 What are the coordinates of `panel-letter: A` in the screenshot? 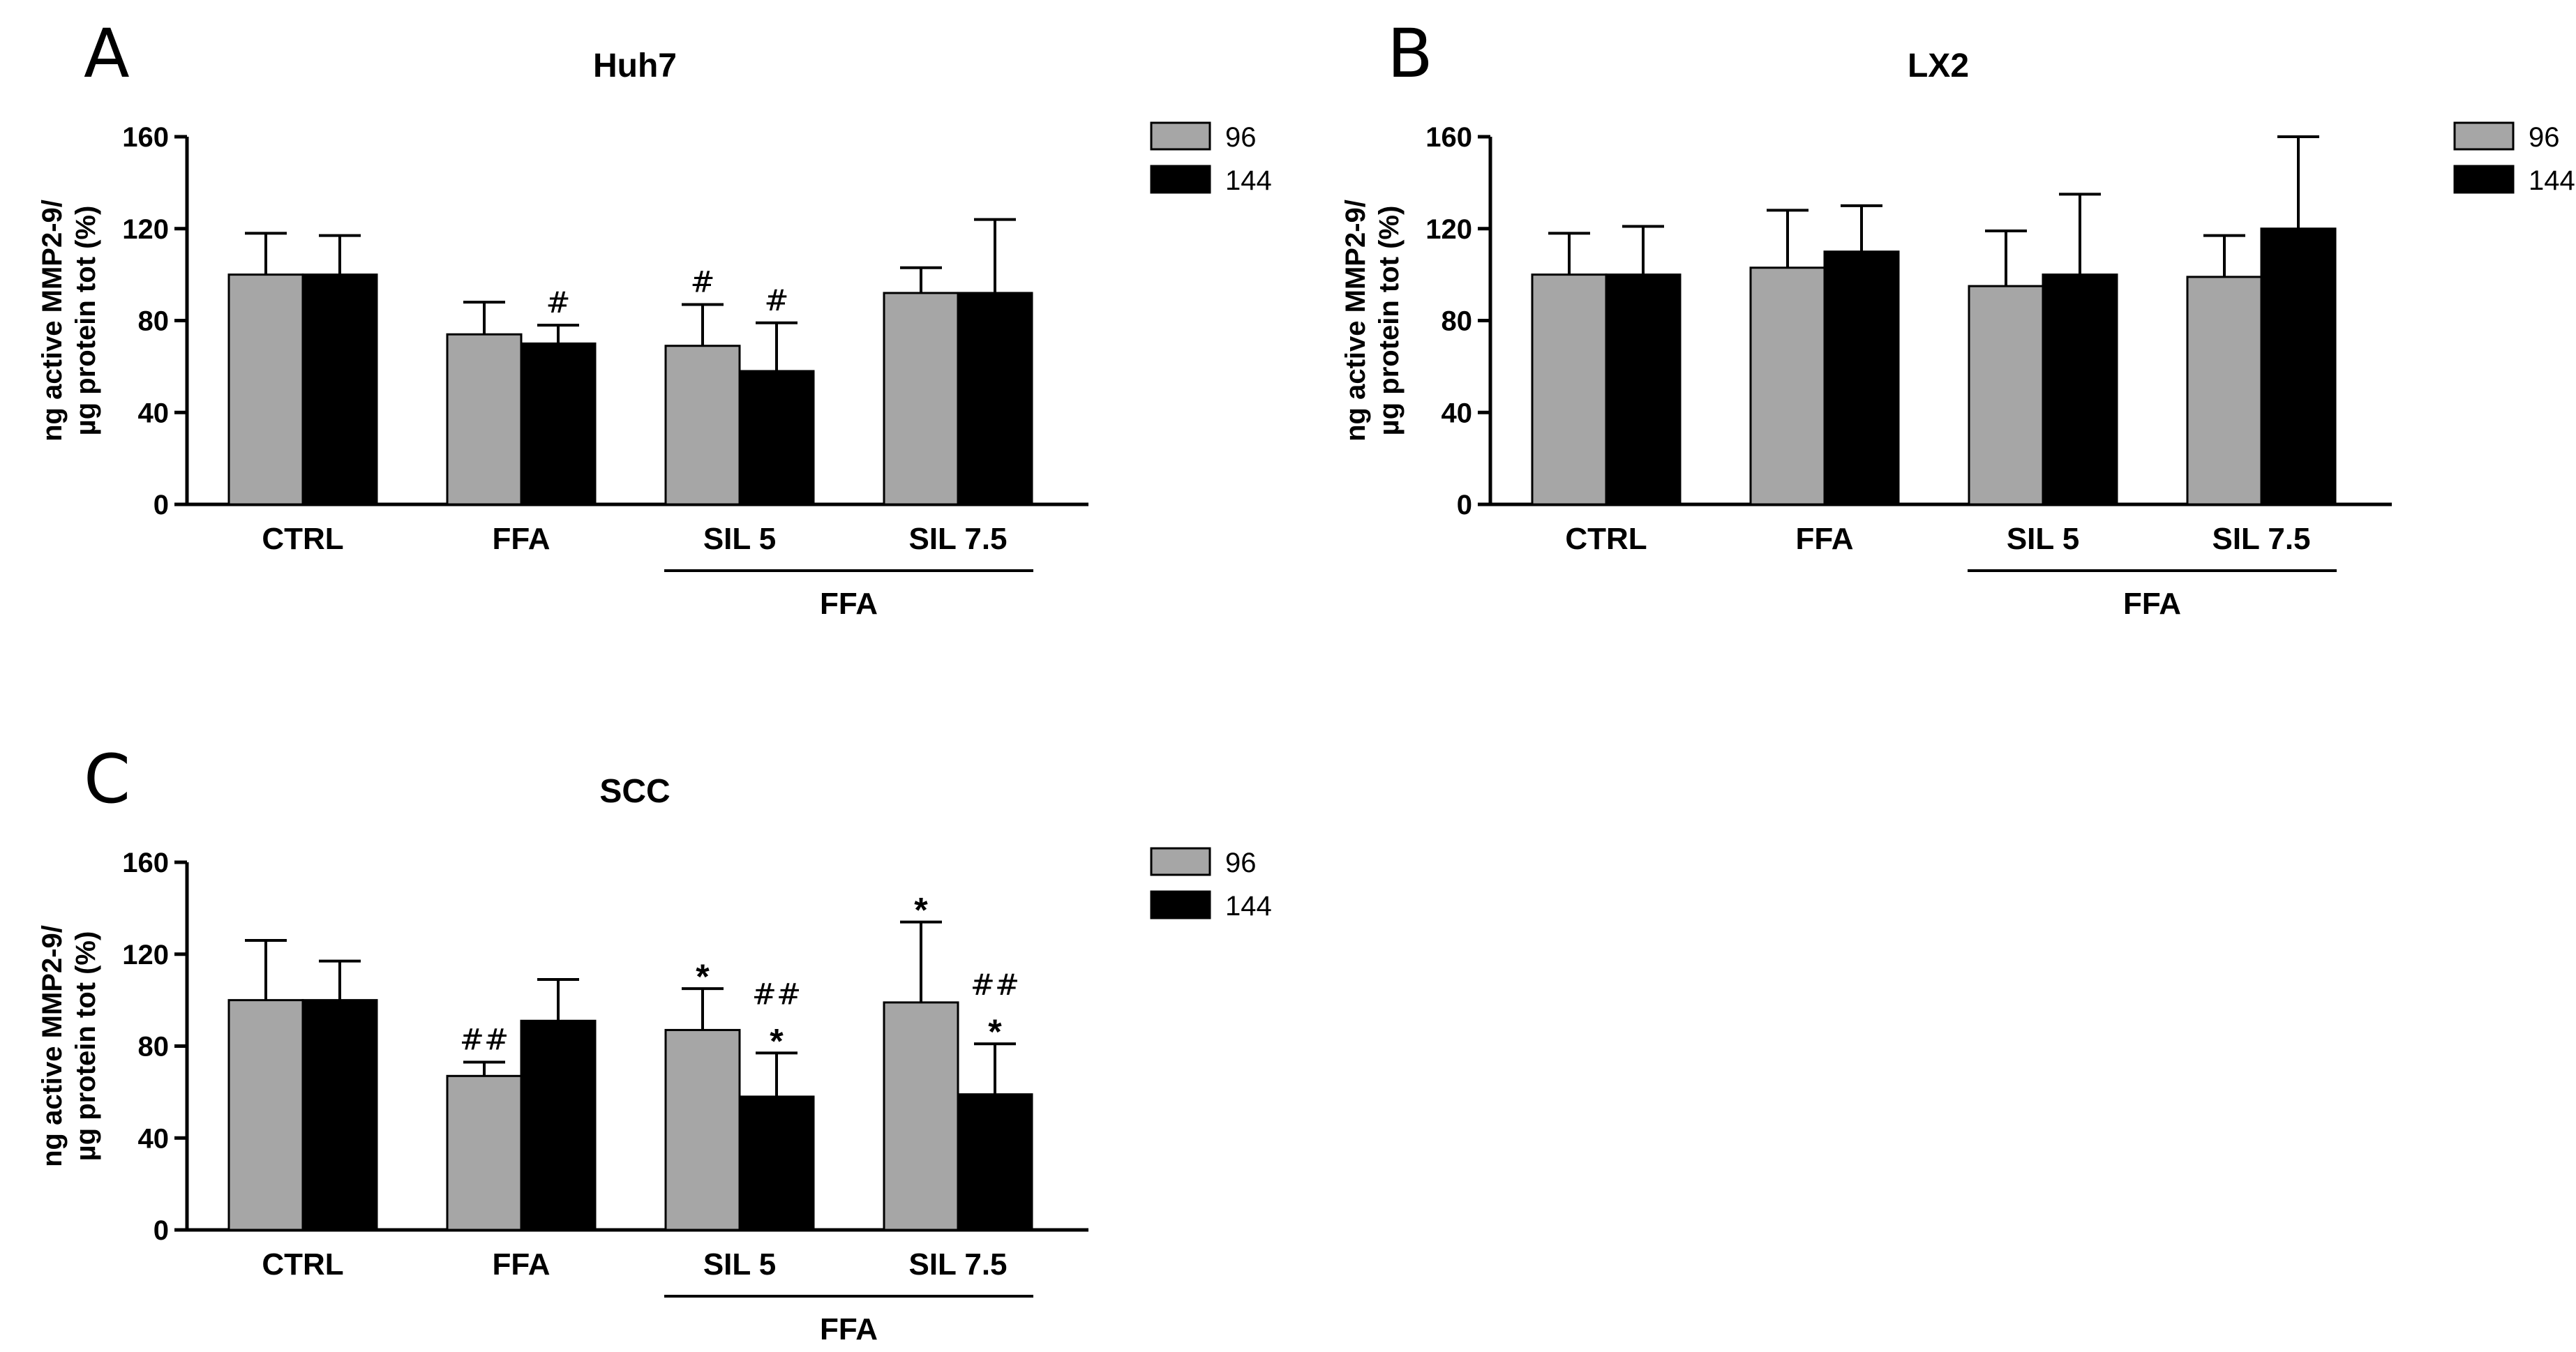 It's located at (107, 54).